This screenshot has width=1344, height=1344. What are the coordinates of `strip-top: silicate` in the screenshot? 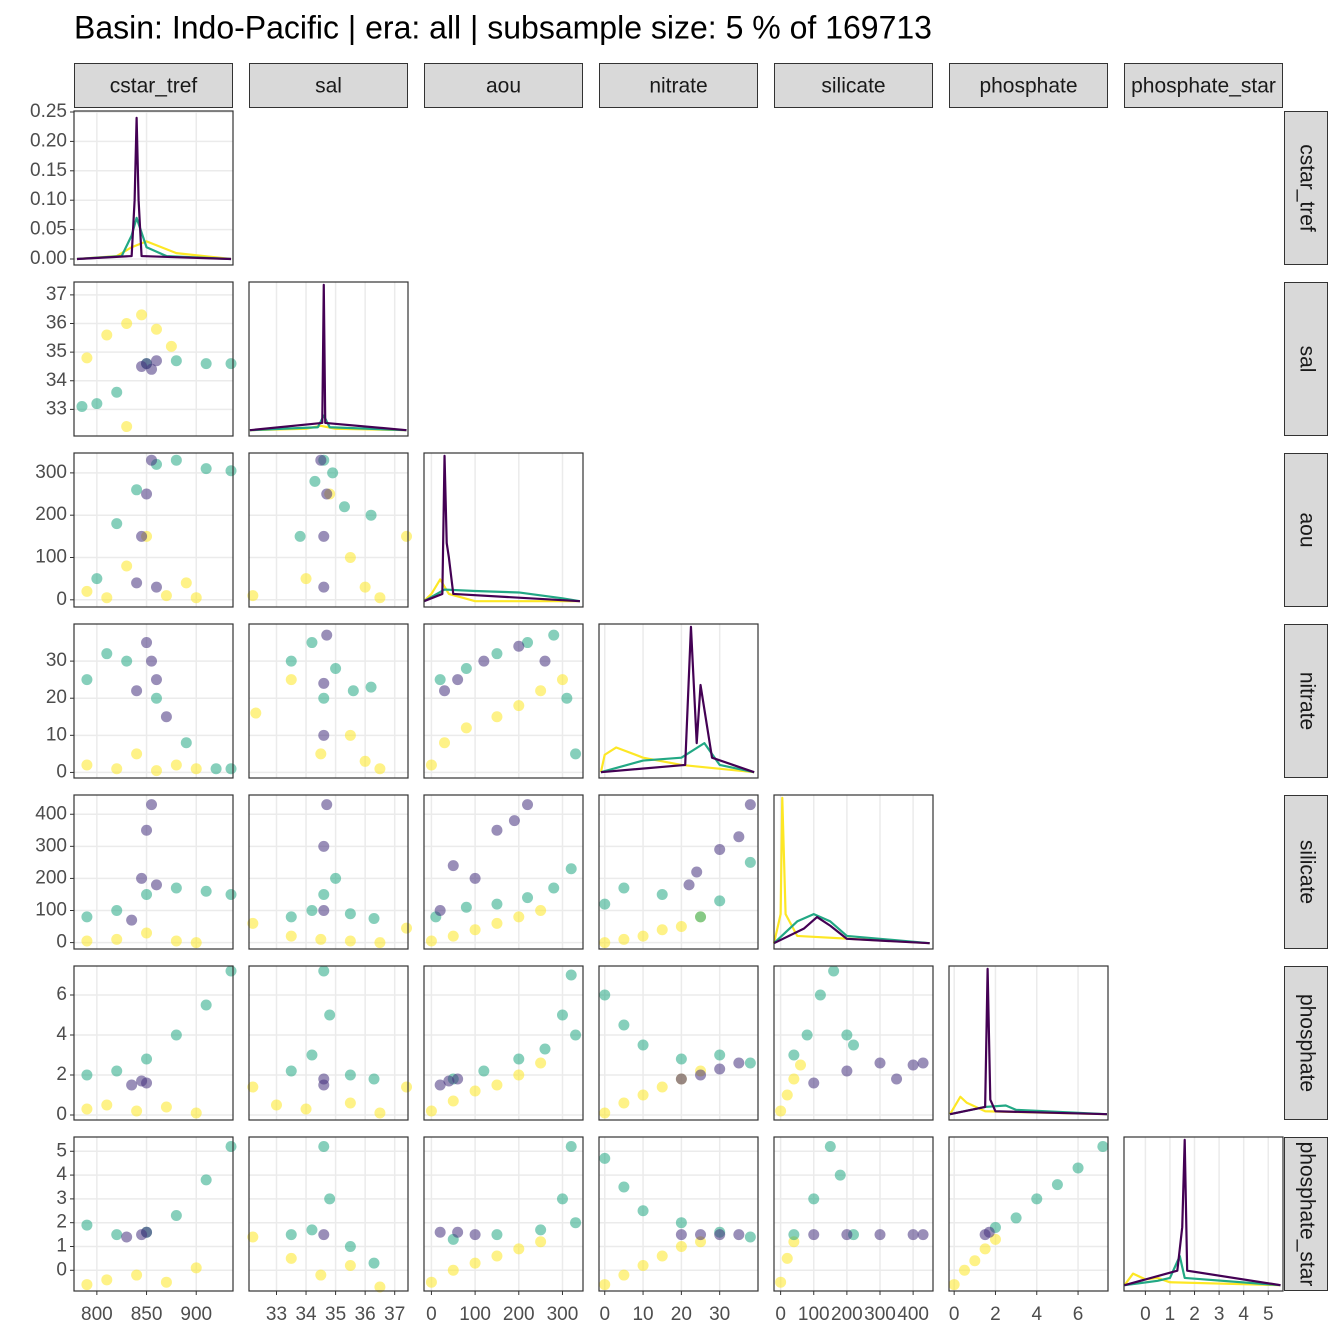 It's located at (853, 85).